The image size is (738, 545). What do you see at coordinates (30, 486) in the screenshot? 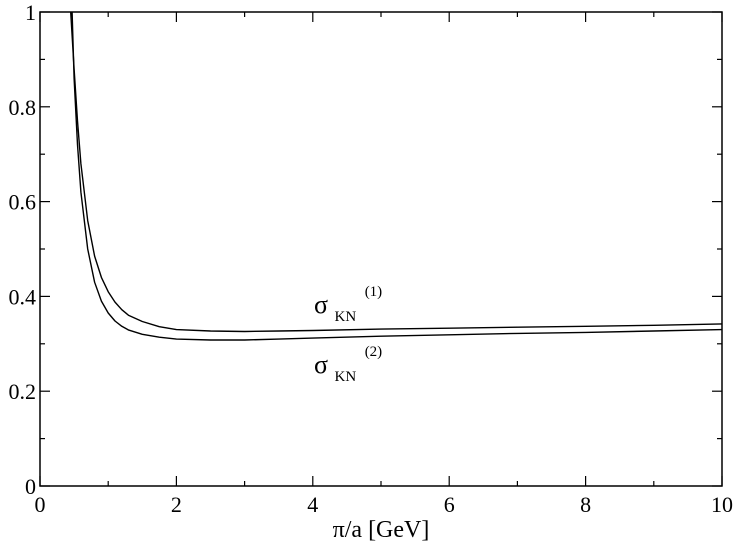
I see `y-tick-label: 0` at bounding box center [30, 486].